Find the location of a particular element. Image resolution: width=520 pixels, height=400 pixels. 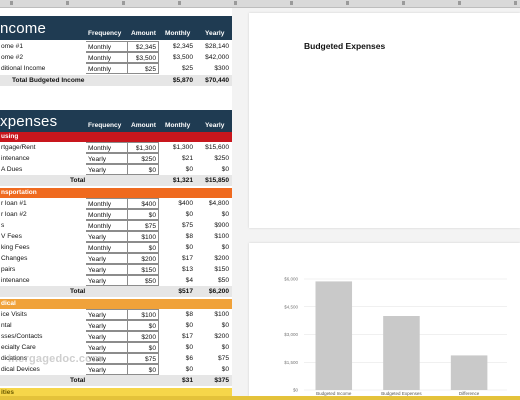

medical-row: ecialty Care Yearly $0 $0 $0 is located at coordinates (116, 347).